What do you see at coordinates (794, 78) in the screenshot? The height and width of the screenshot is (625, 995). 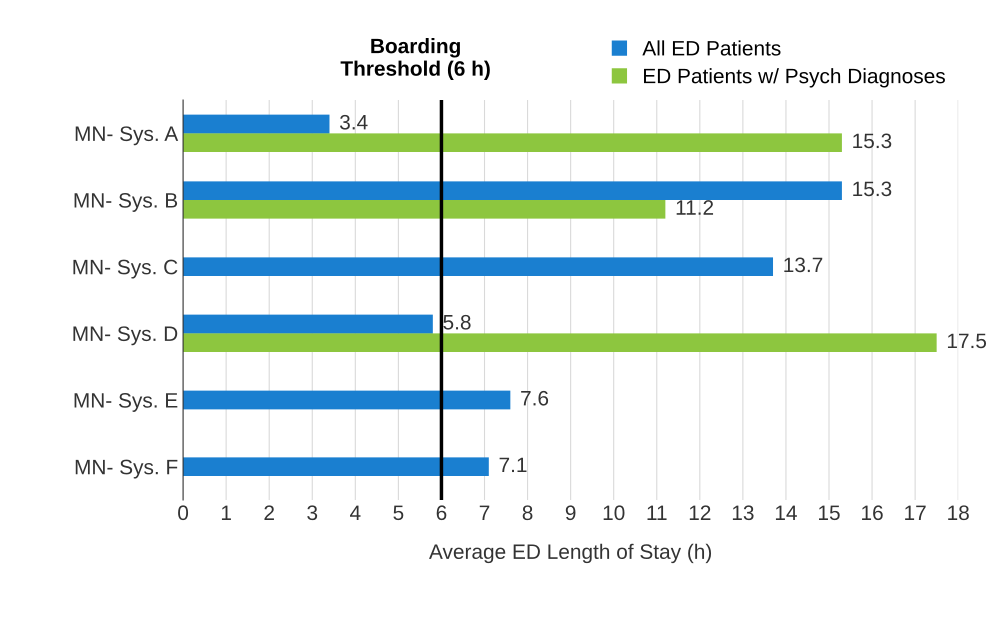 I see `legend-label: ED Patients w/ Psych Diagnoses` at bounding box center [794, 78].